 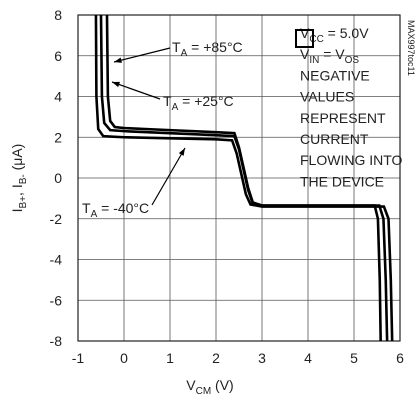 What do you see at coordinates (17, 210) in the screenshot?
I see `y-axis-label-part: I` at bounding box center [17, 210].